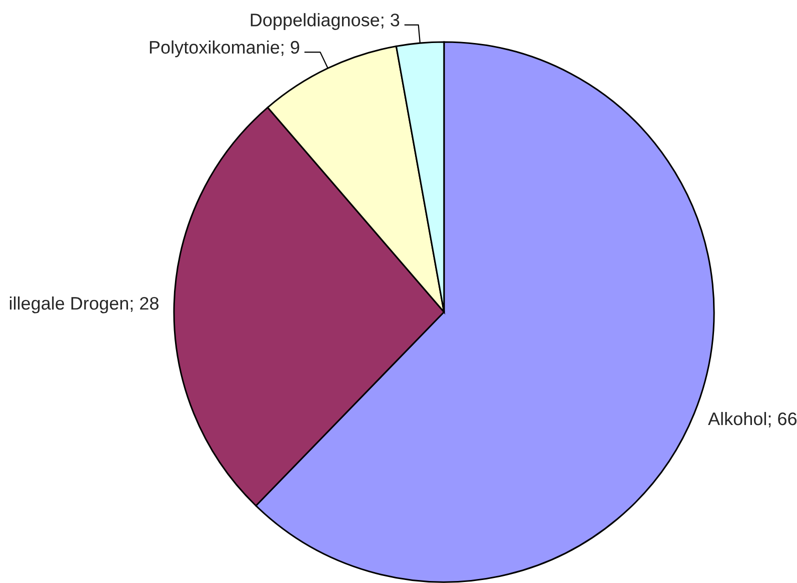  Describe the element at coordinates (215, 49) in the screenshot. I see `slice-label: Polytoxikomanie` at that location.